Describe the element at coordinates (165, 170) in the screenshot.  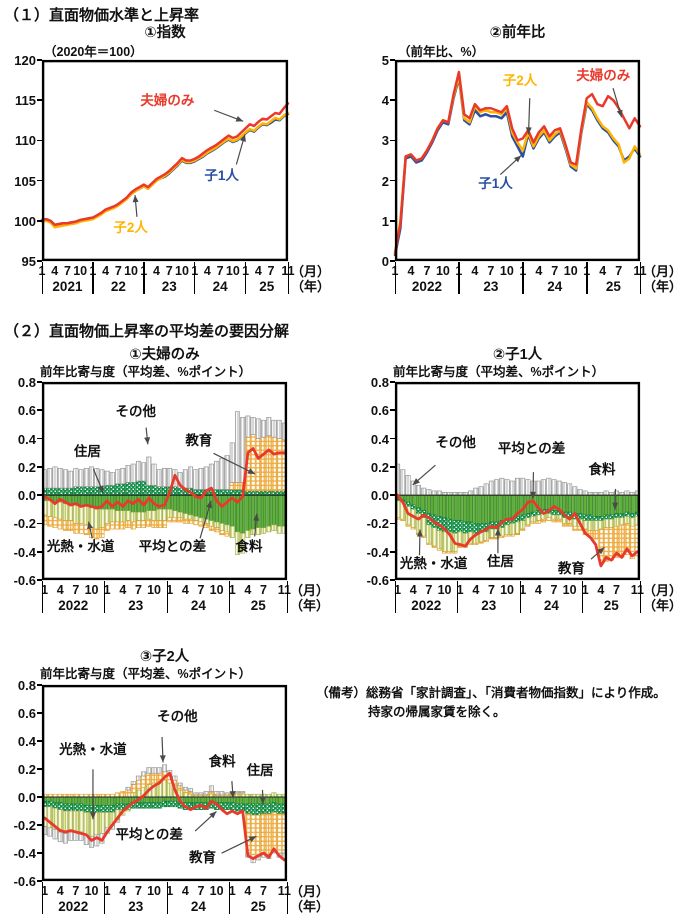
I see `series-line-child2` at that location.